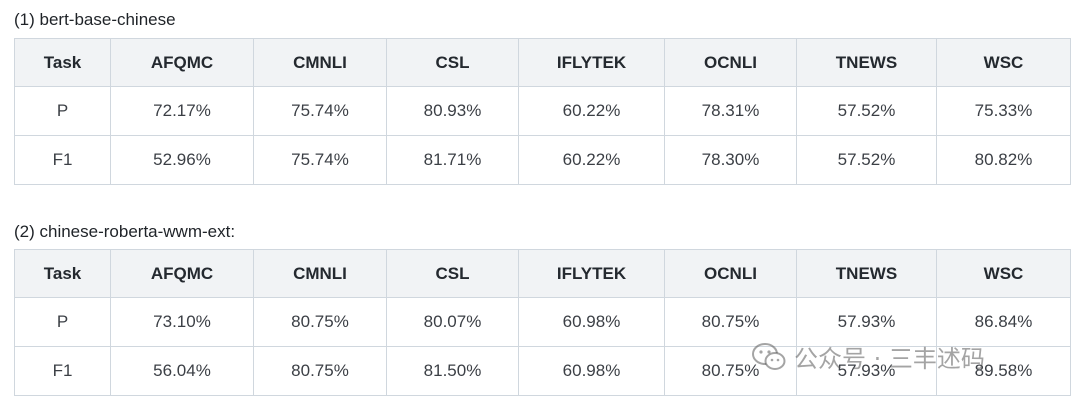 This screenshot has height=403, width=1080. Describe the element at coordinates (95, 19) in the screenshot. I see `section-caption-bert-base-chinese: (1) bert-base-chinese` at that location.